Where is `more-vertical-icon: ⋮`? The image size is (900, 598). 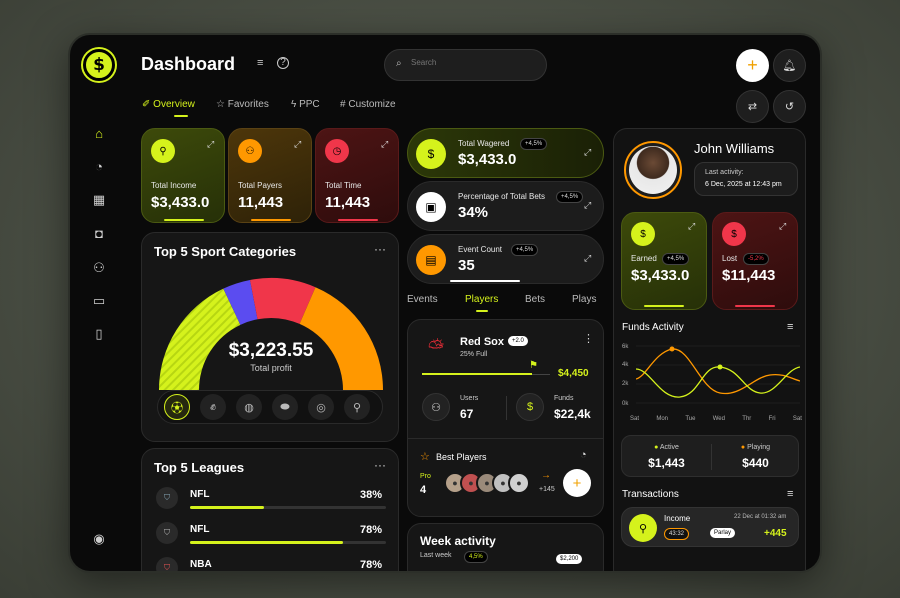 more-vertical-icon: ⋮ is located at coordinates (588, 339).